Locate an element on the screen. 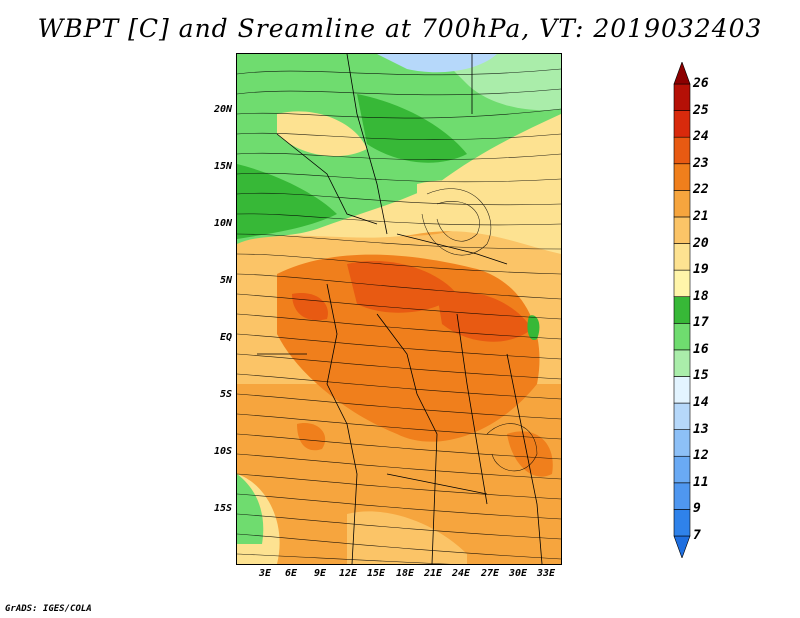  colorbar-label: 17 is located at coordinates (701, 323).